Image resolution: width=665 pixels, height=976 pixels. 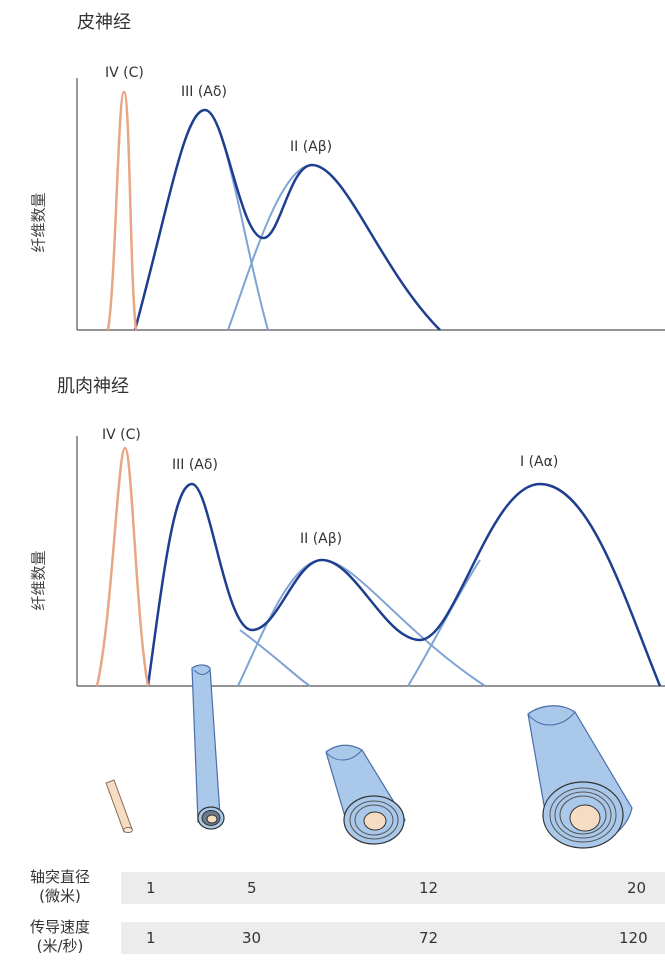 What do you see at coordinates (60, 946) in the screenshot?
I see `velocity-label-line2: (米/秒)` at bounding box center [60, 946].